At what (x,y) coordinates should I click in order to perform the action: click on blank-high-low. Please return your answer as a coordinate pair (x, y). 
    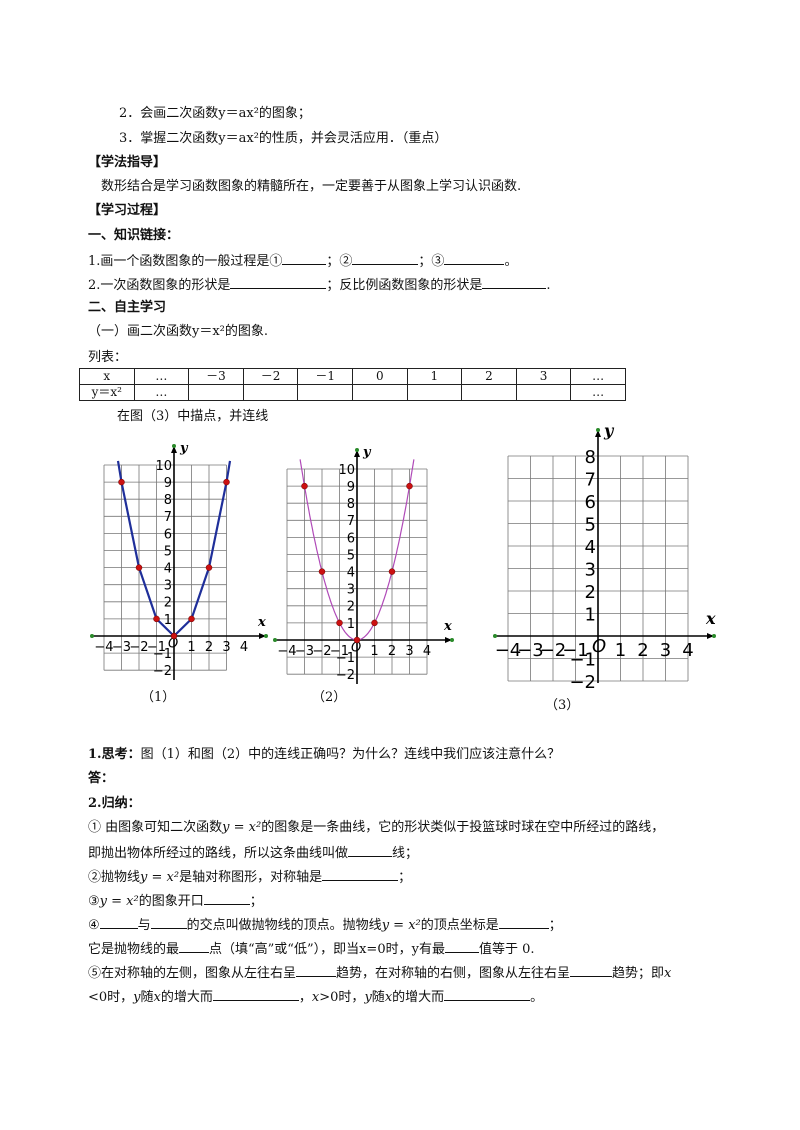
    Looking at the image, I should click on (194, 946).